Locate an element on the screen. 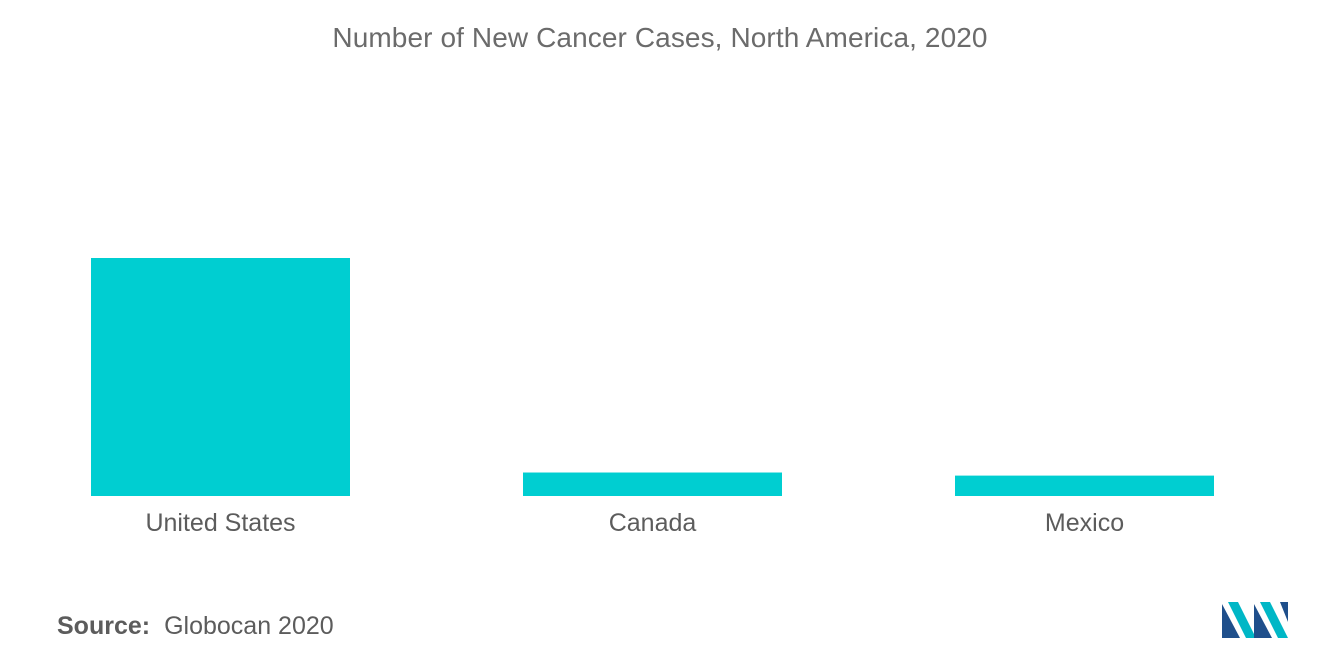 This screenshot has width=1320, height=665. bar-united-states is located at coordinates (220, 377).